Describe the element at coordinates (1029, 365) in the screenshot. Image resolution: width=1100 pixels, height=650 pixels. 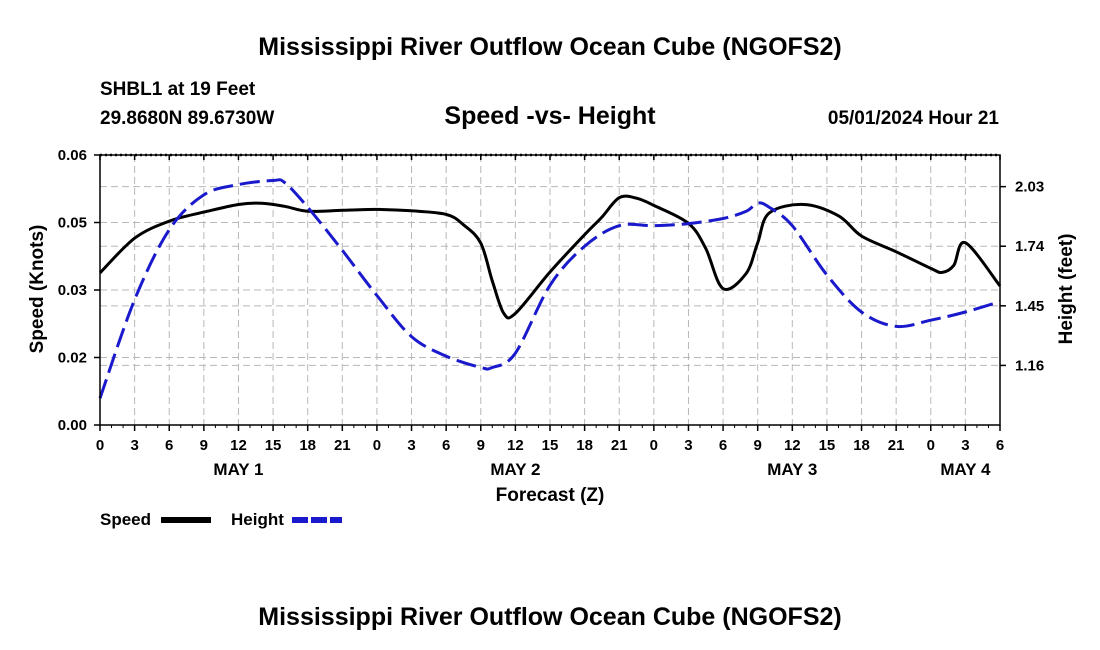
I see `y-right-tick-label: 1.16` at that location.